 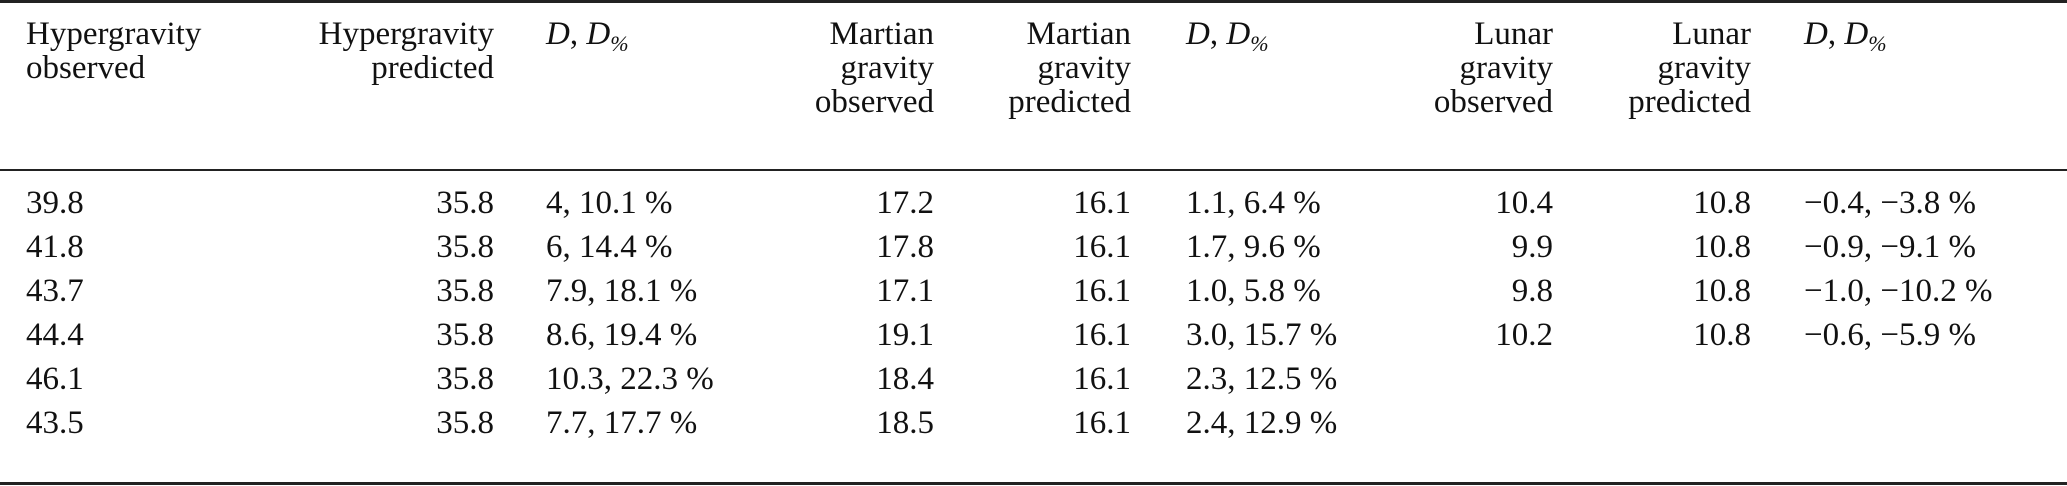 What do you see at coordinates (905, 247) in the screenshot?
I see `table-cell-r1-c3: 17.8` at bounding box center [905, 247].